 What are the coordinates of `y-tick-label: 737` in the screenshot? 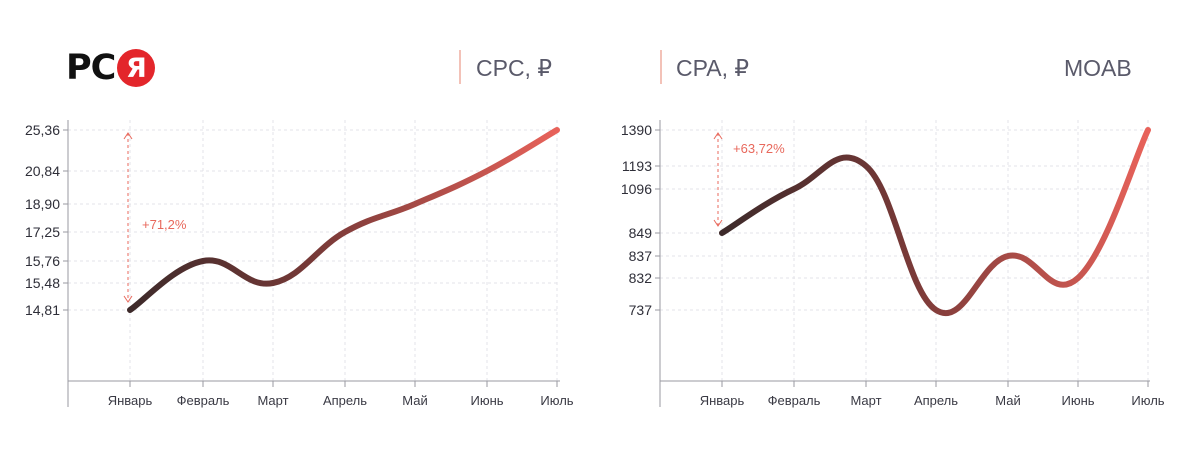 It's located at (641, 310).